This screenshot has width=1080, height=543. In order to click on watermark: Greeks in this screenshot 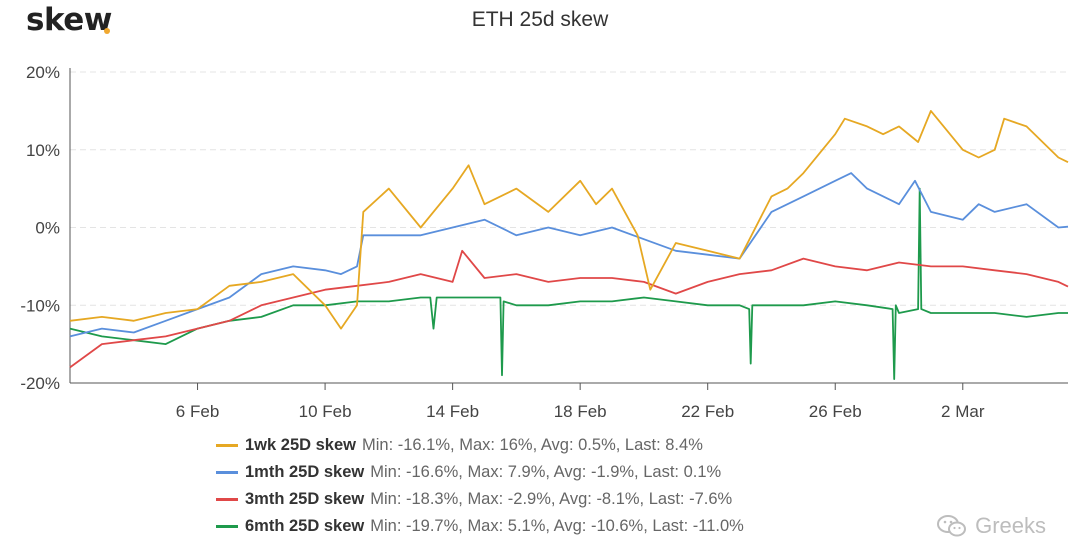, I will do `click(991, 526)`.